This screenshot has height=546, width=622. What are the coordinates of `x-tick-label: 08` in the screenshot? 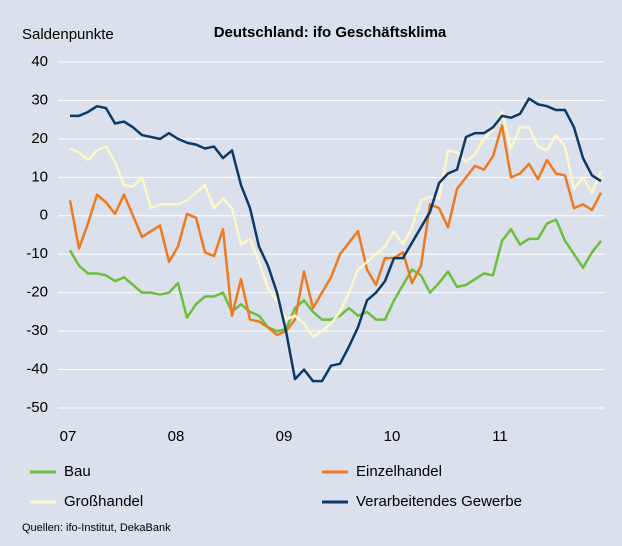 It's located at (176, 436).